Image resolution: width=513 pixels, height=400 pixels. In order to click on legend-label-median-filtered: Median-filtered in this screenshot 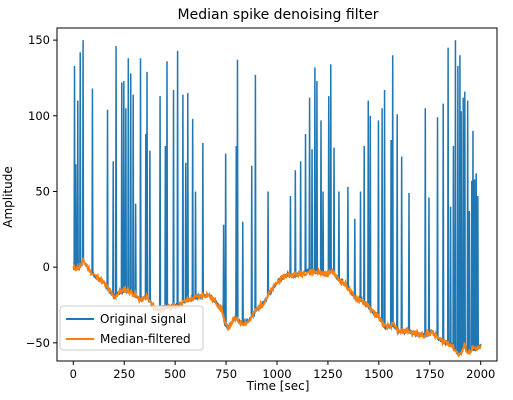, I will do `click(145, 339)`.